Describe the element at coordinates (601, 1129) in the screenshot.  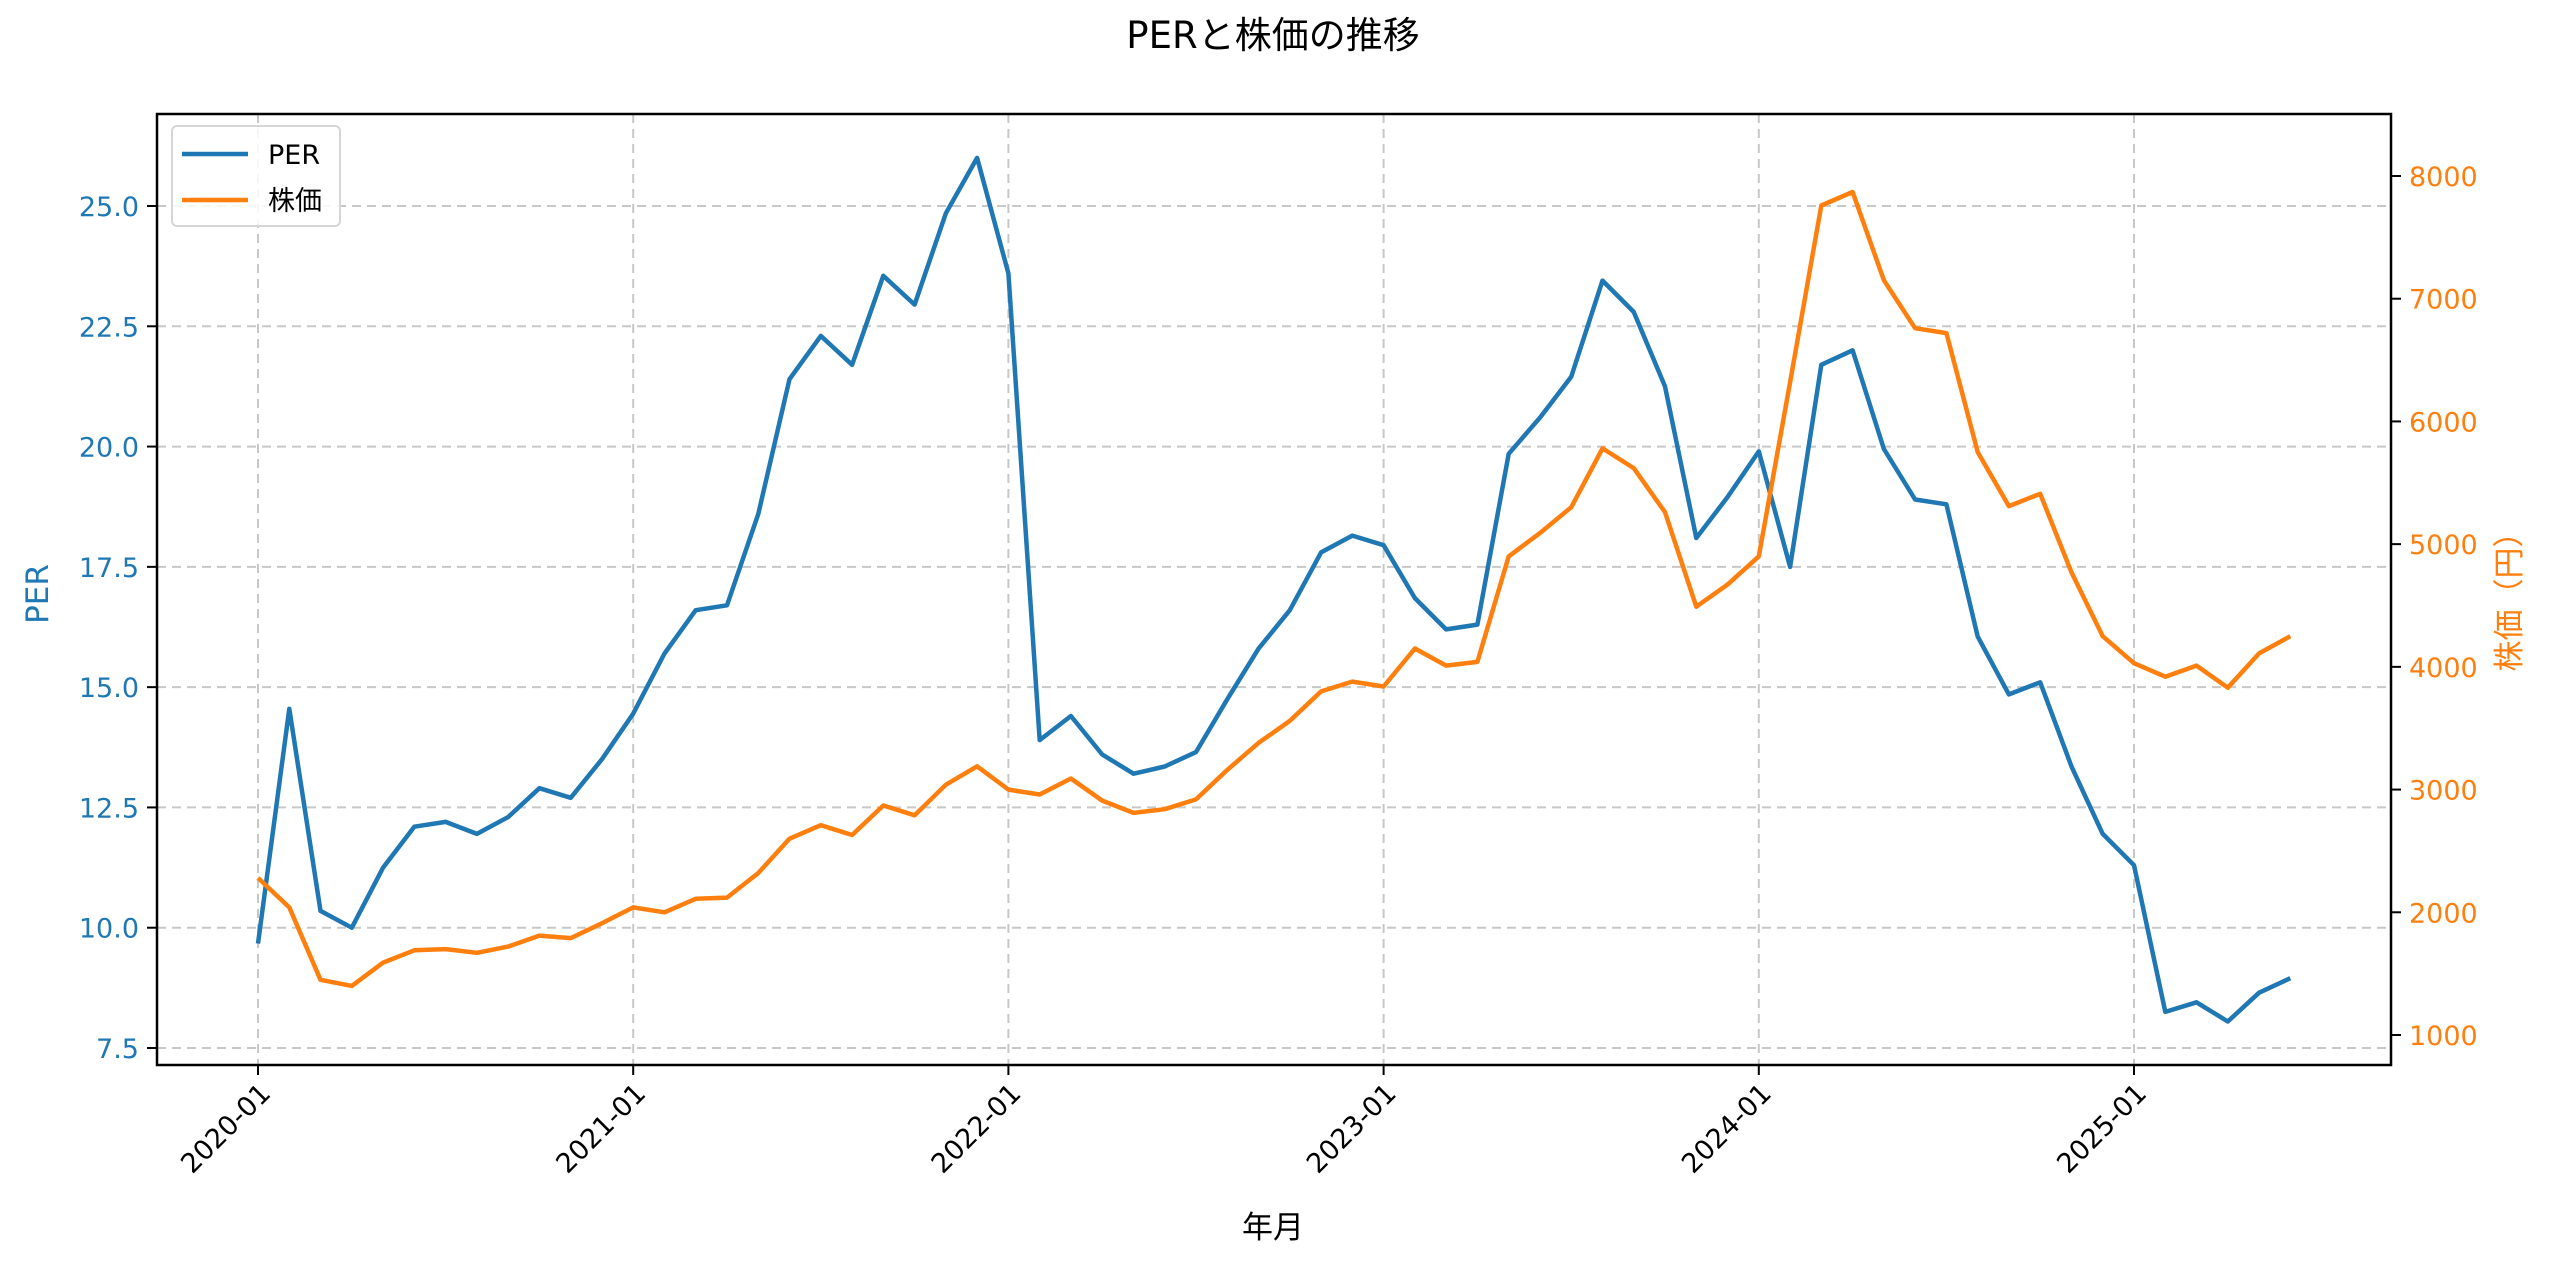
I see `x-tick-label: 2021-01` at that location.